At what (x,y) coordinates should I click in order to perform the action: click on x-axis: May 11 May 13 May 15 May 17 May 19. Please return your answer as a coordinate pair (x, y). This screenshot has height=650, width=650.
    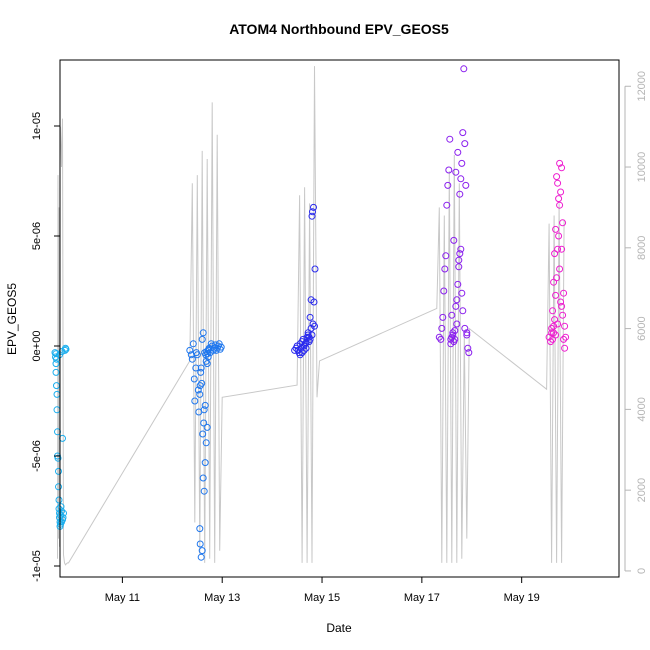
    Looking at the image, I should click on (322, 590).